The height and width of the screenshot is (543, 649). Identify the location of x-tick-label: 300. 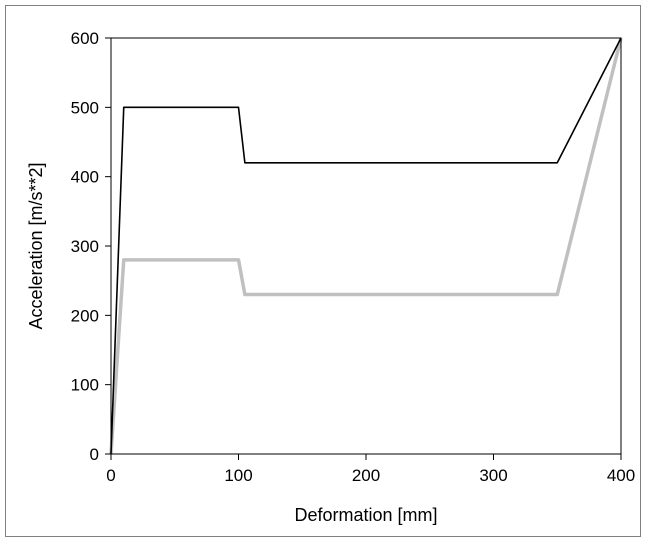
(493, 475).